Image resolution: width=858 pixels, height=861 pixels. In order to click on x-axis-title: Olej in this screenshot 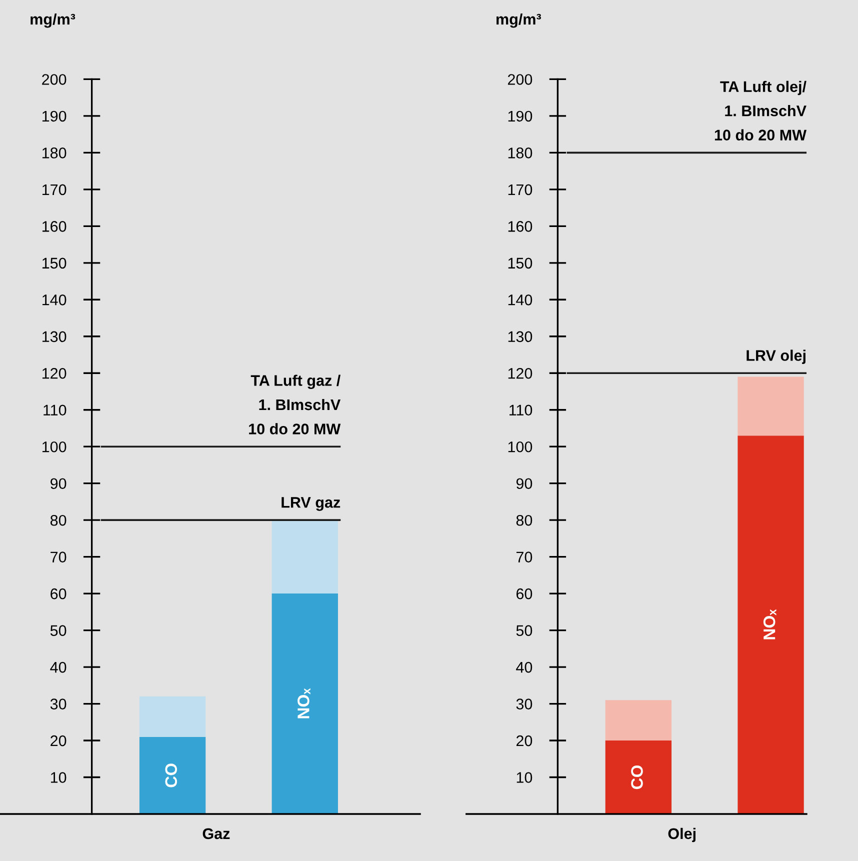, I will do `click(682, 835)`.